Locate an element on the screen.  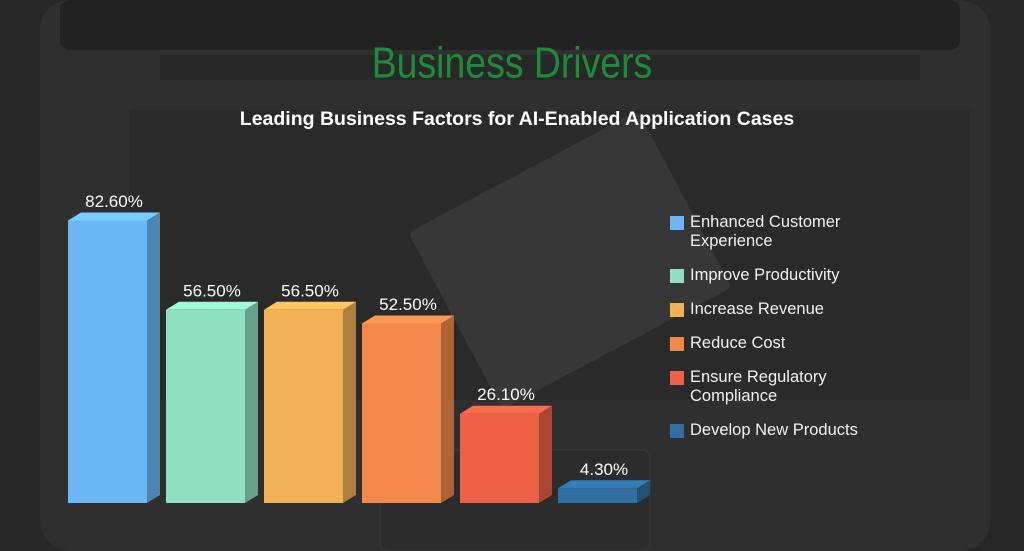
legend-label: Increase Revenue is located at coordinates (757, 309).